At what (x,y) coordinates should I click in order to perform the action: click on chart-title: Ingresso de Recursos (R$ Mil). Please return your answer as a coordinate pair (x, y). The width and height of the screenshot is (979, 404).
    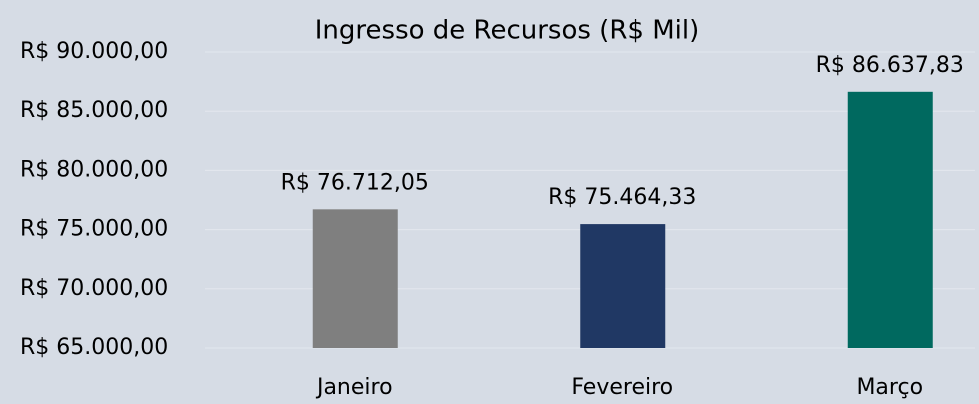
    Looking at the image, I should click on (507, 31).